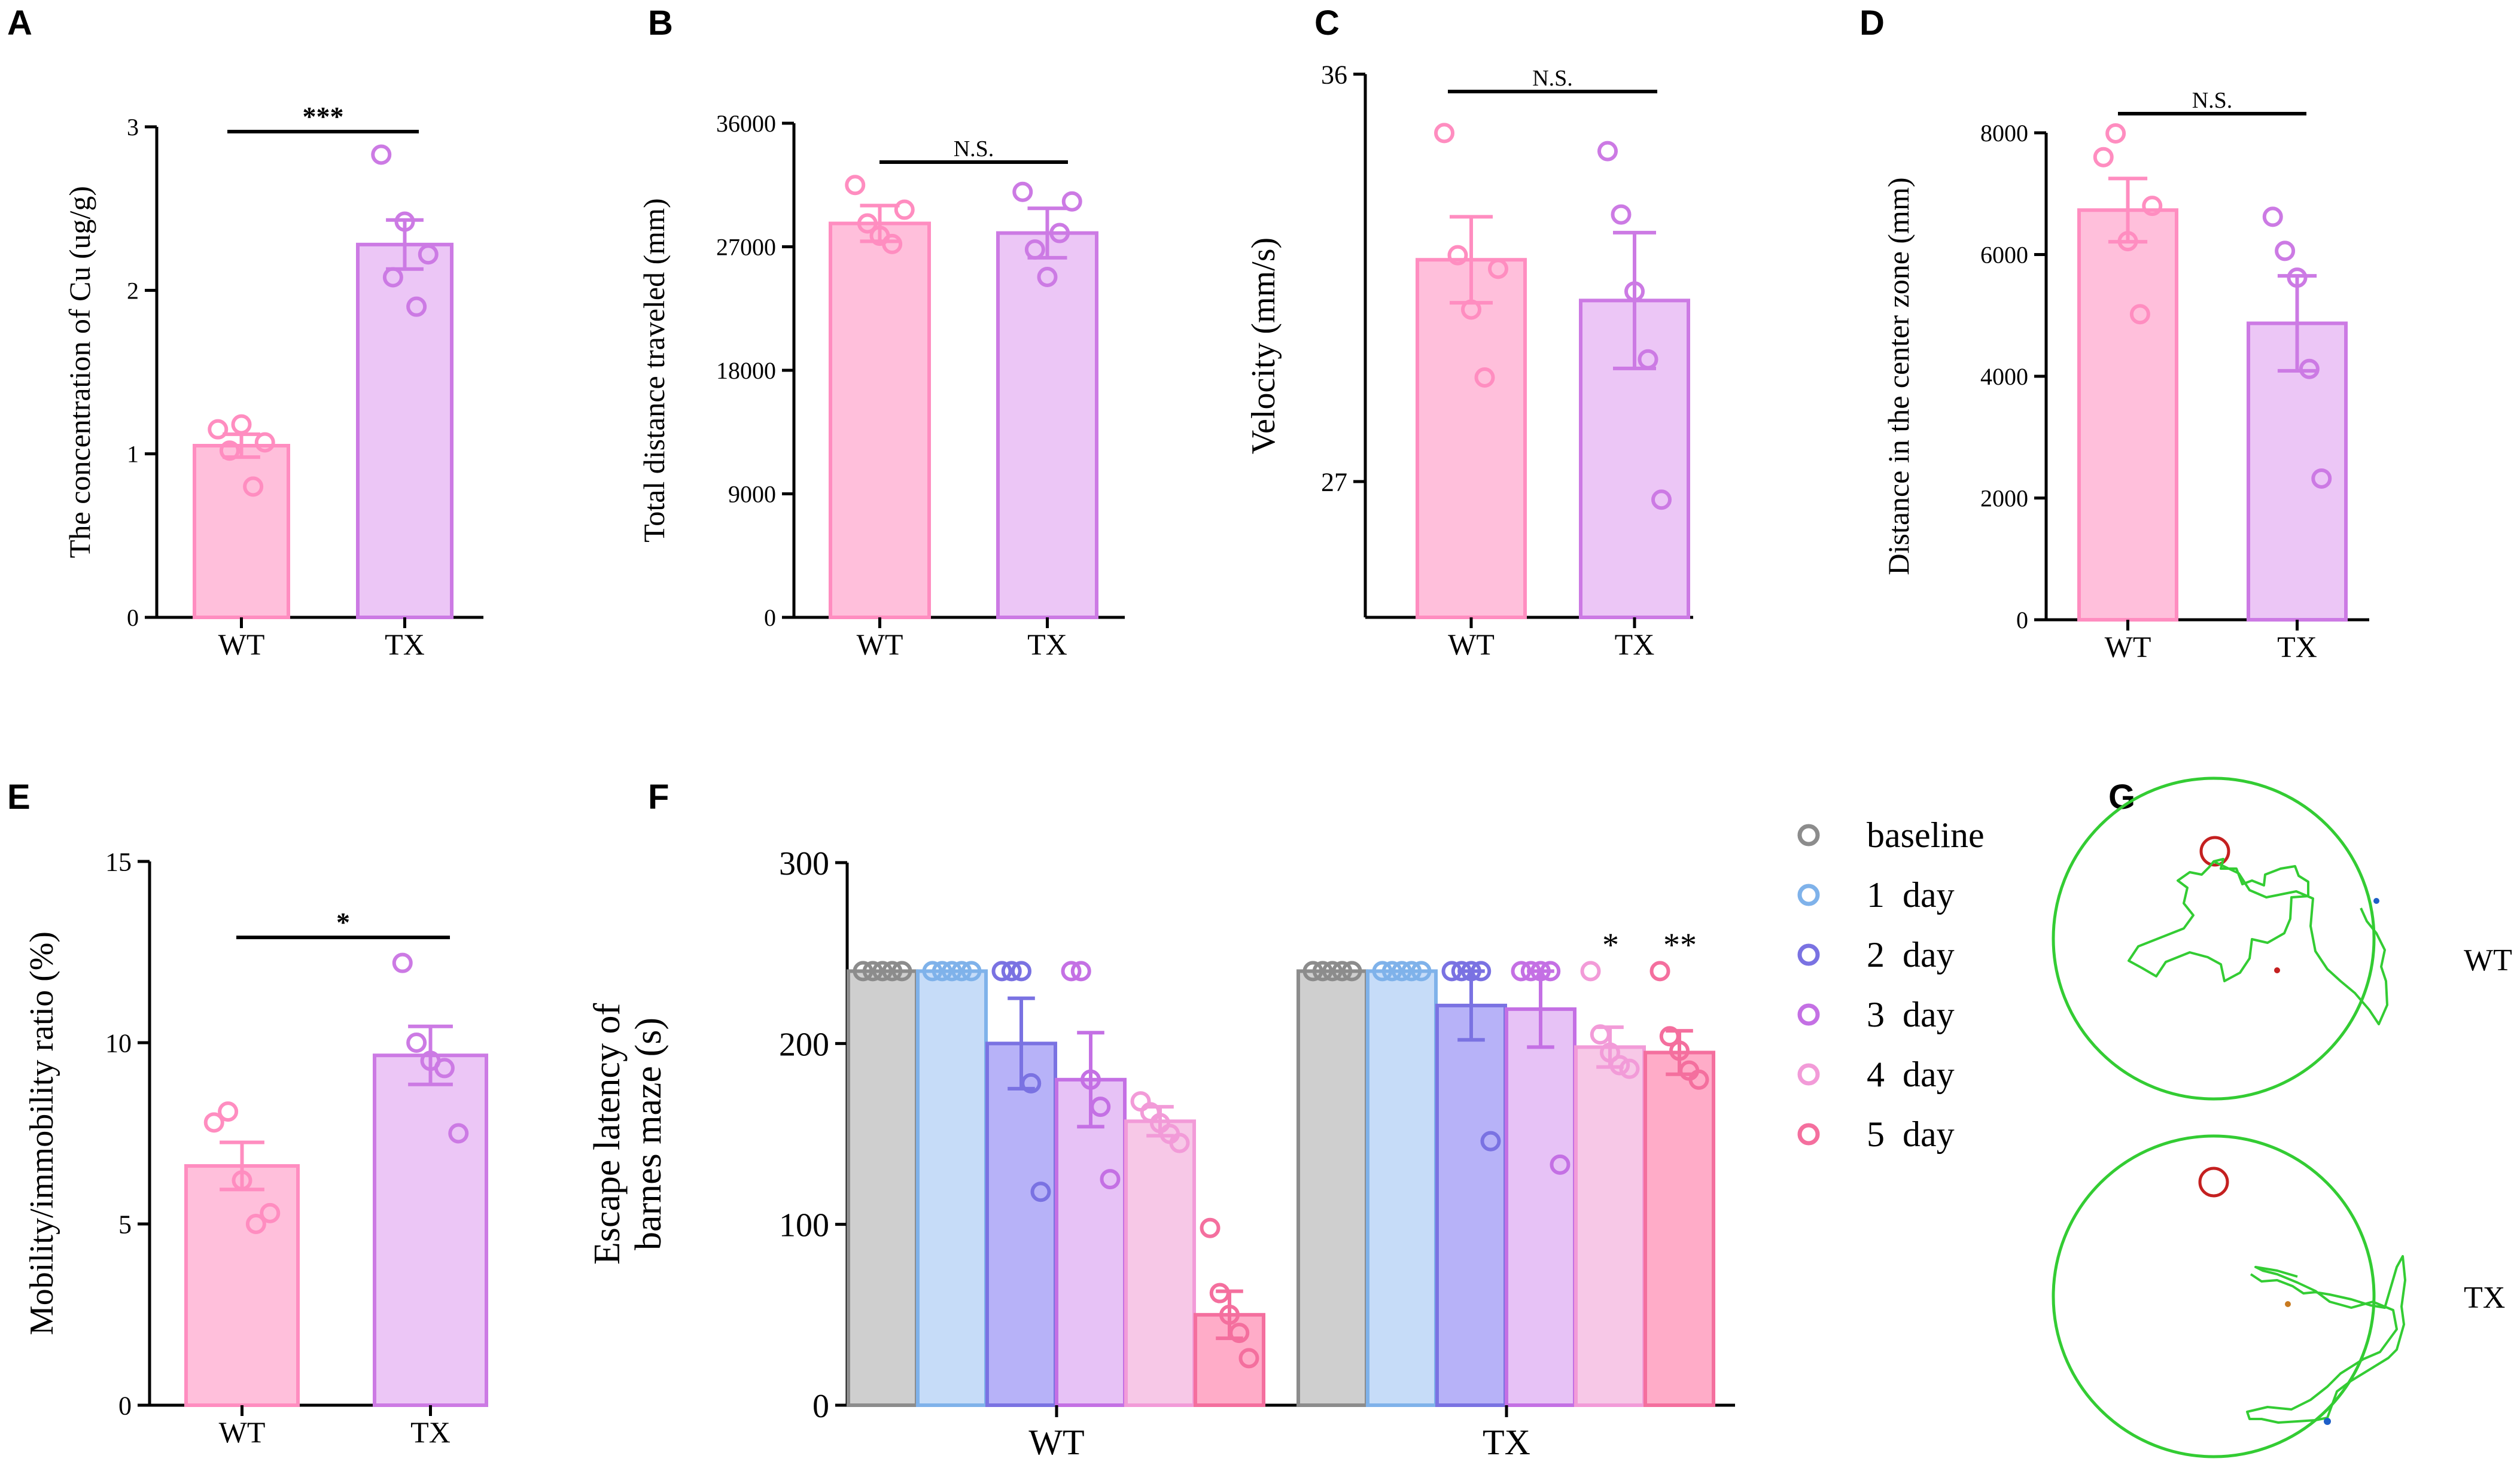  What do you see at coordinates (2327, 1421) in the screenshot?
I see `end-point-tx` at bounding box center [2327, 1421].